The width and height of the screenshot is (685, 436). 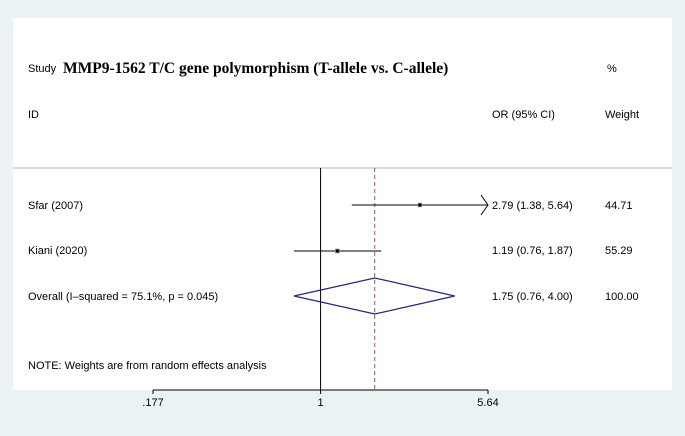 I want to click on study-weight-sfar: 44.71, so click(x=619, y=206).